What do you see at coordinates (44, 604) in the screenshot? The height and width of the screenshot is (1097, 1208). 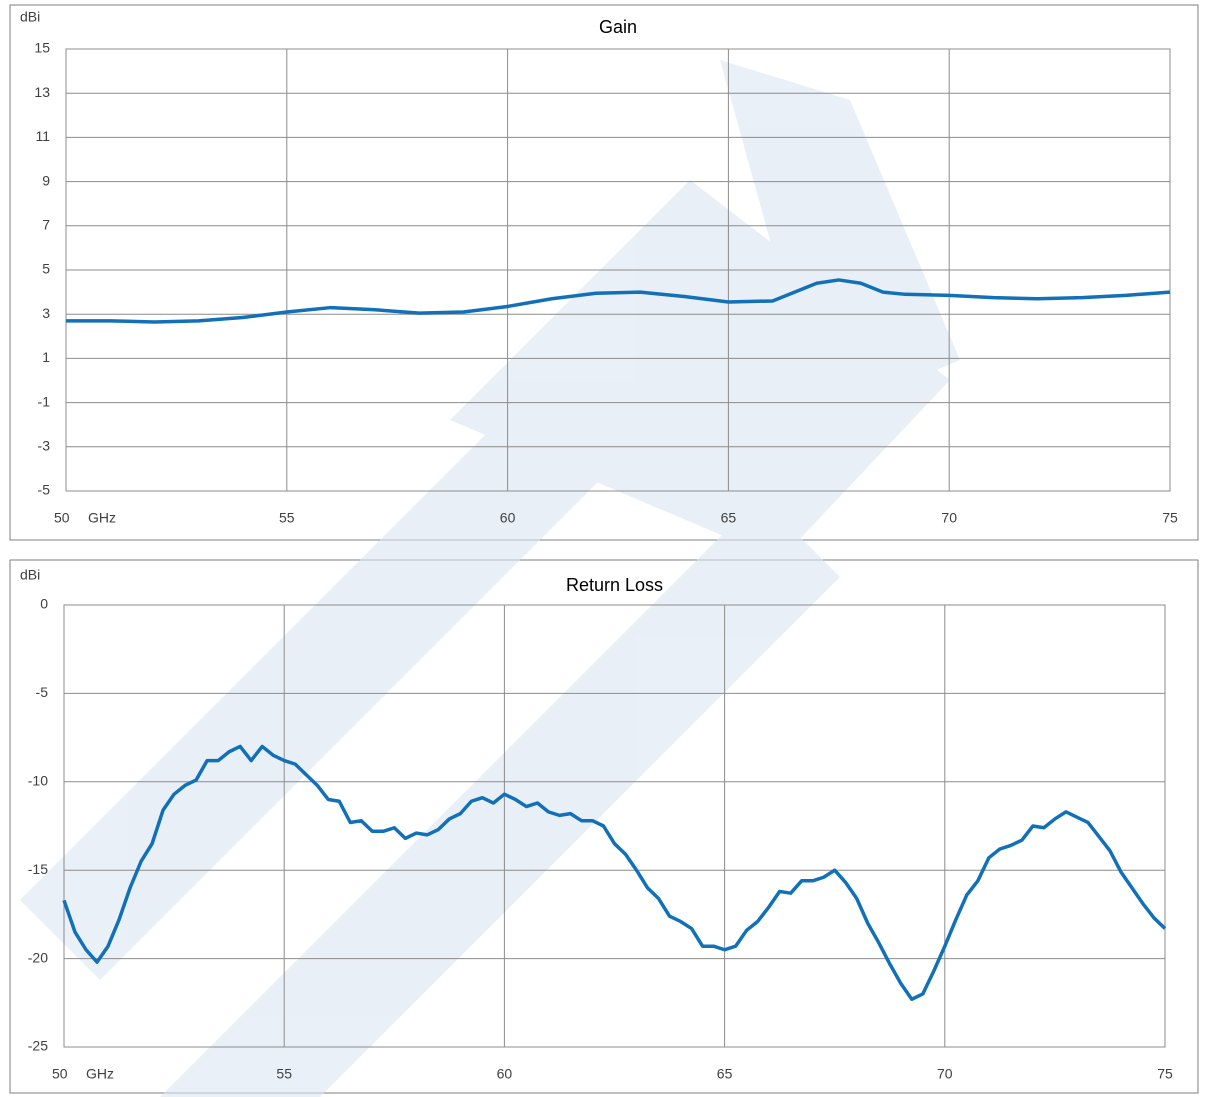 I see `y-tick-label: 0` at bounding box center [44, 604].